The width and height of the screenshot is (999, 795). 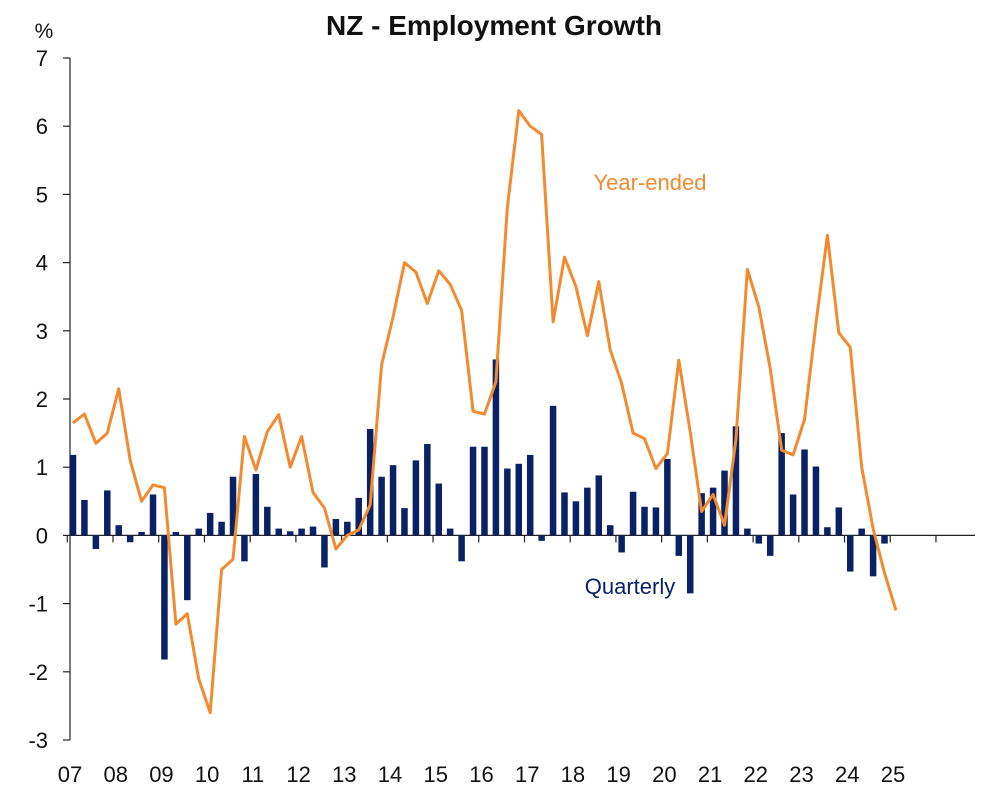 What do you see at coordinates (650, 182) in the screenshot?
I see `annotation-year-ended: Year-ended` at bounding box center [650, 182].